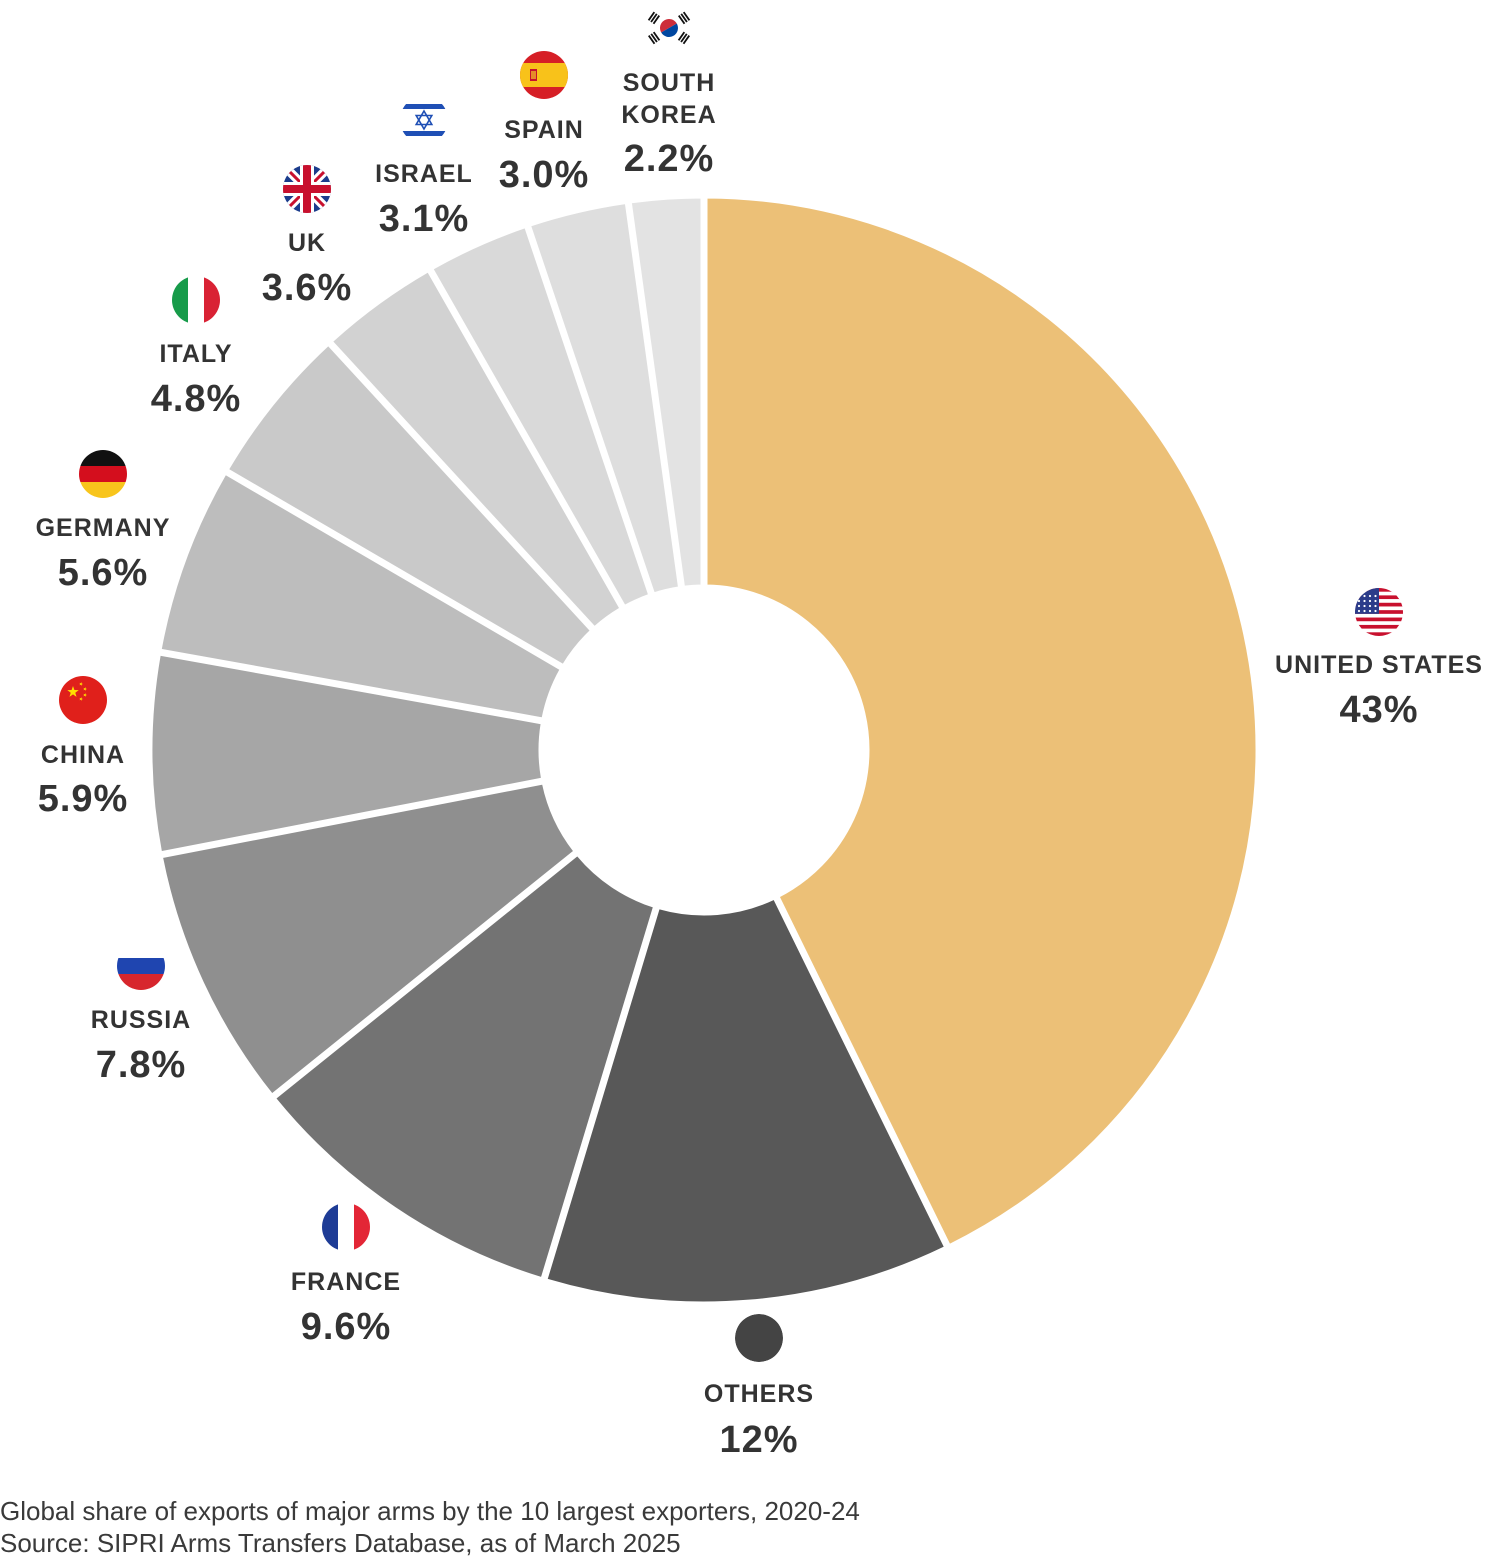 This screenshot has width=1496, height=1562. Describe the element at coordinates (346, 1227) in the screenshot. I see `france-flag-icon` at that location.